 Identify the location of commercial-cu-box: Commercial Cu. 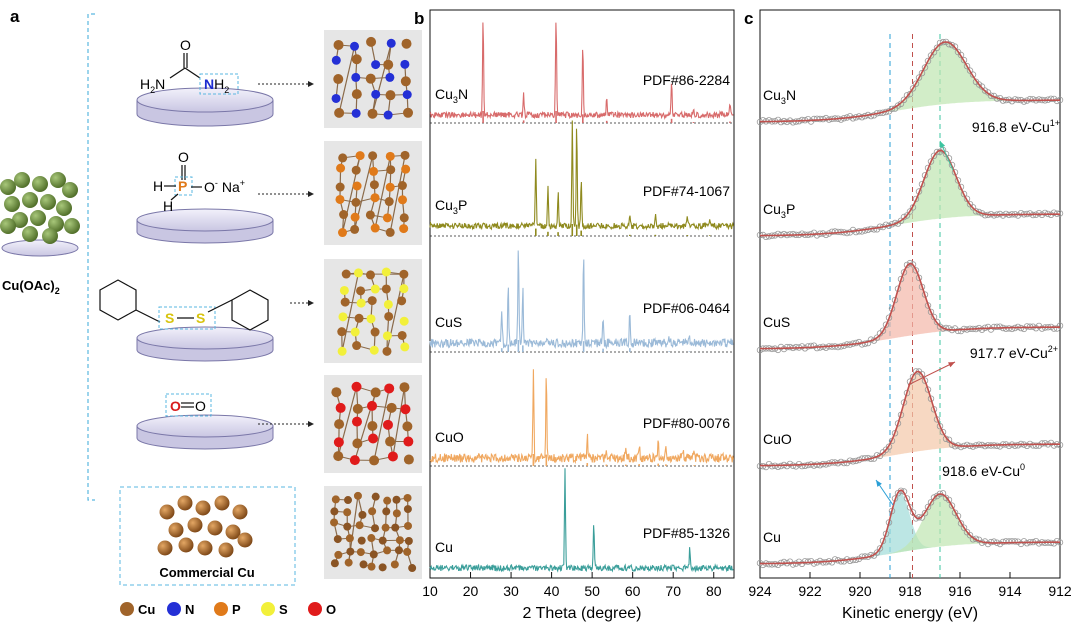
(207, 536).